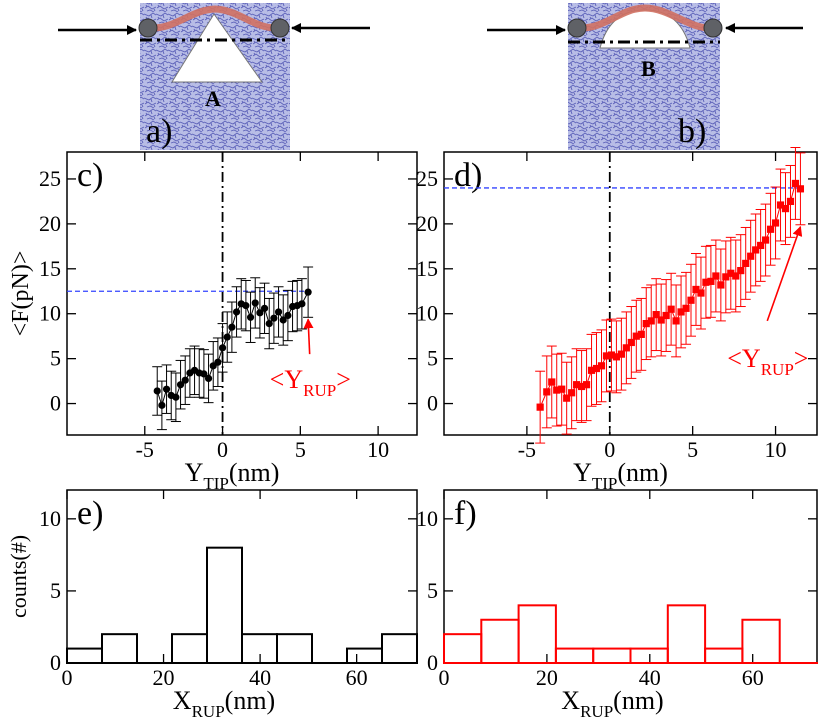  Describe the element at coordinates (596, 710) in the screenshot. I see `x-axis-label-sub: RUP` at that location.